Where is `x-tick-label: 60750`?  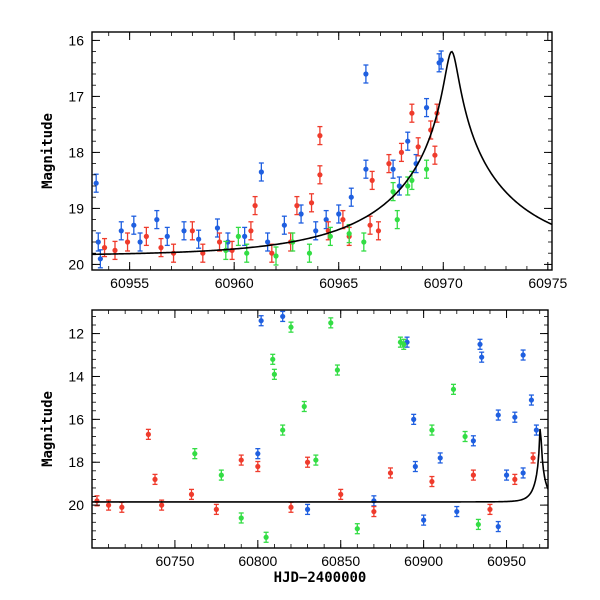 x-tick-label: 60750 is located at coordinates (174, 561).